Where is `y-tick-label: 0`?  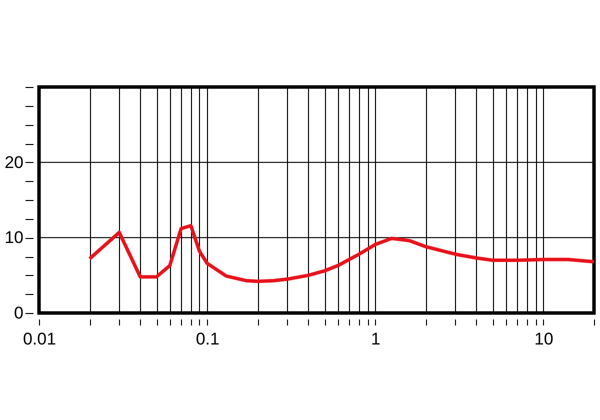 y-tick-label: 0 is located at coordinates (19, 313).